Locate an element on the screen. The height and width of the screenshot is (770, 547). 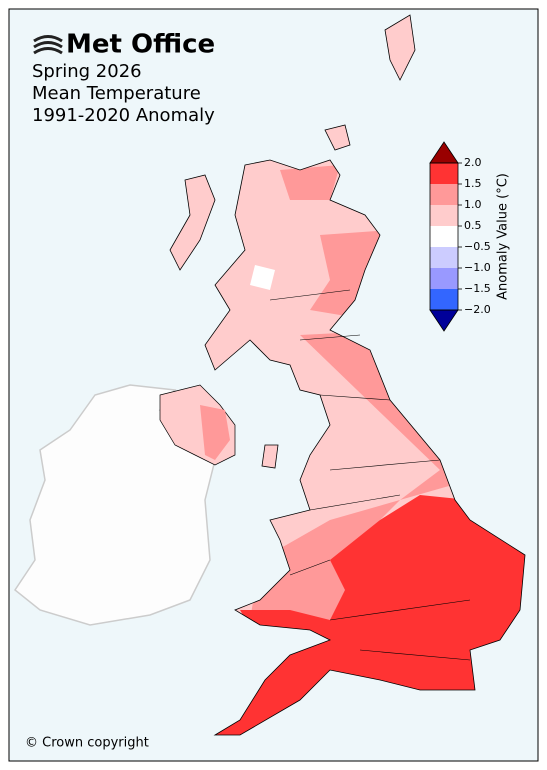
colorbar-frame is located at coordinates (444, 236).